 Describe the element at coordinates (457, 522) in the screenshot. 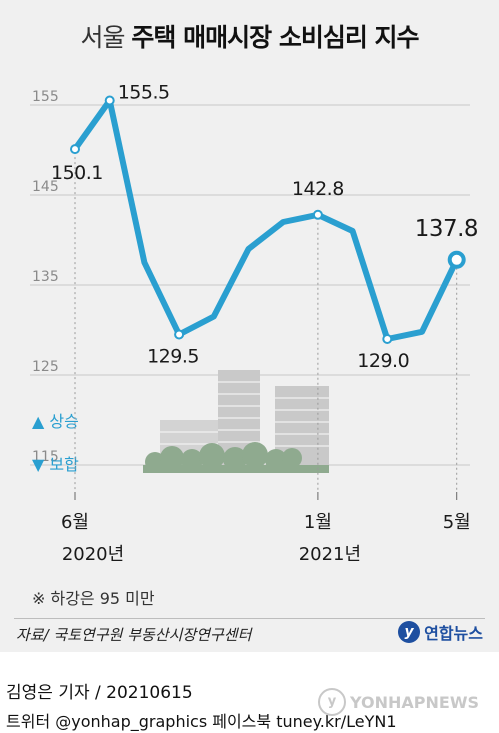

I see `x-month-label: 5월` at that location.